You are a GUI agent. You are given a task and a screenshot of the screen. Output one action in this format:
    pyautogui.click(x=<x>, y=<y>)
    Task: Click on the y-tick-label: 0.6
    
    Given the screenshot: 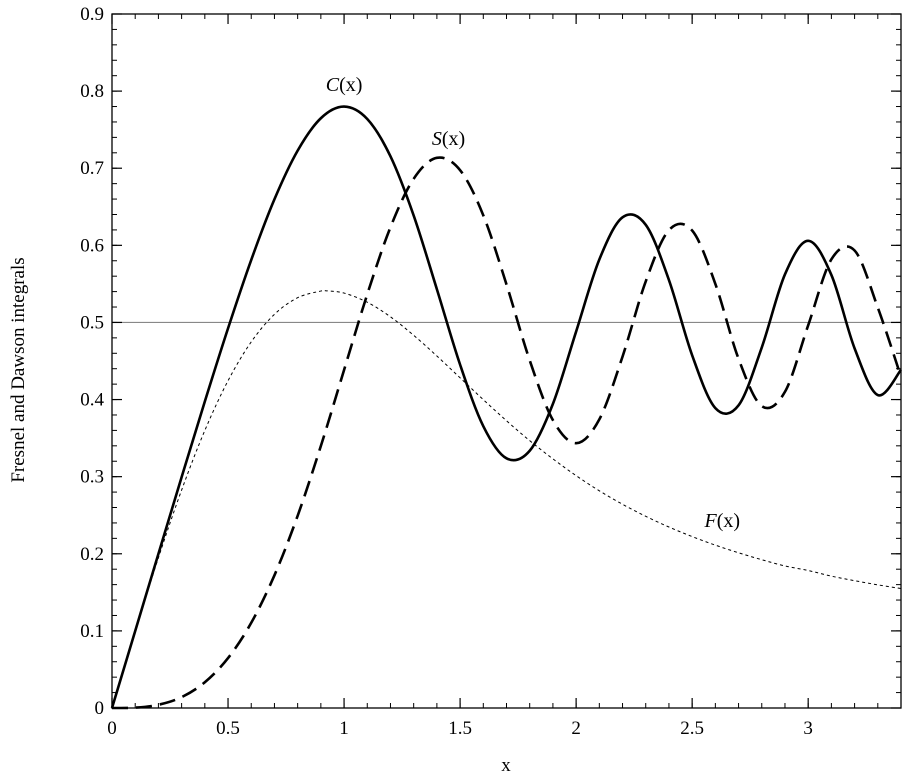 What is the action you would take?
    pyautogui.click(x=92, y=245)
    